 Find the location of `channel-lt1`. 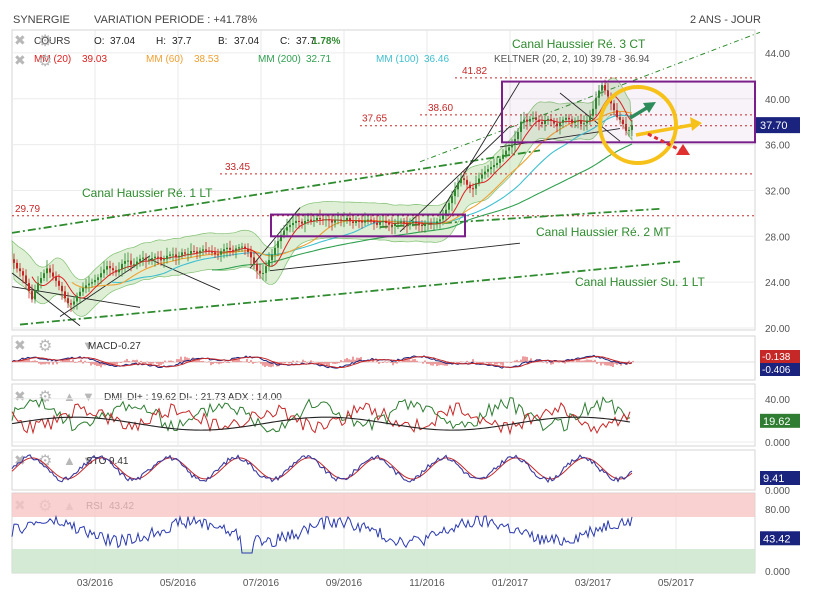

channel-lt1 is located at coordinates (276, 191).